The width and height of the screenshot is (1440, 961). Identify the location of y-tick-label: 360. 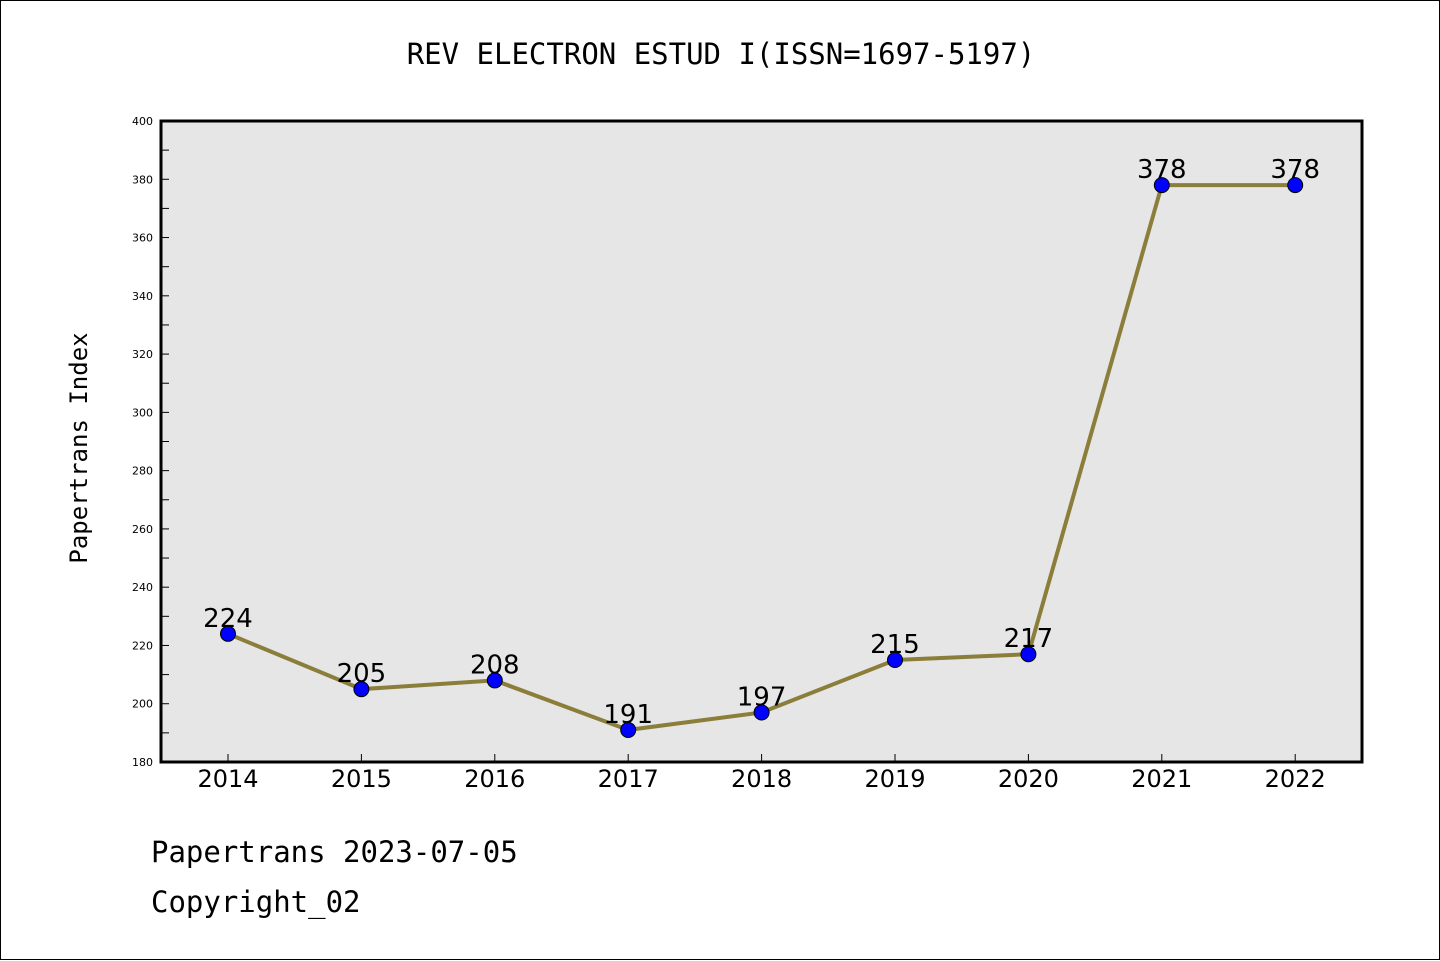
(142, 238).